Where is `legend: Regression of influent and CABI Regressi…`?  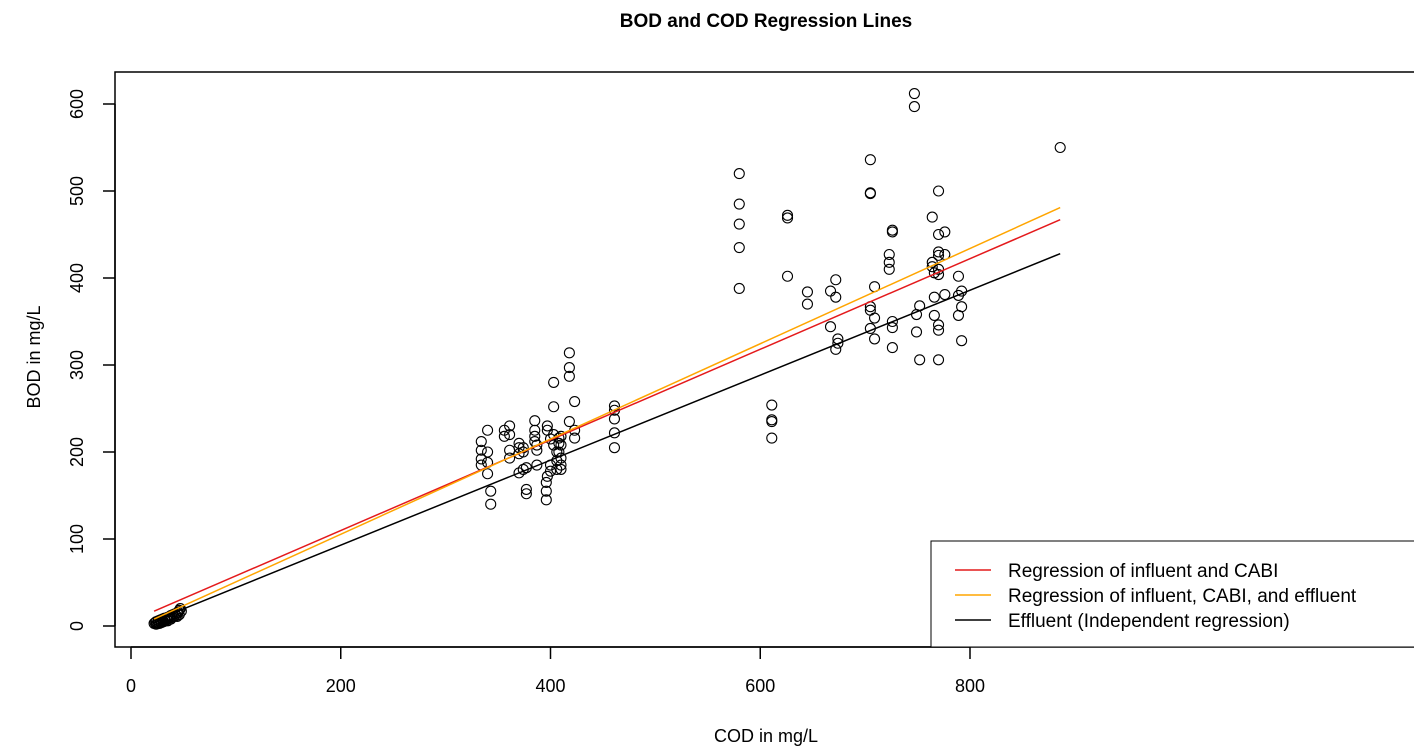
legend: Regression of influent and CABI Regressi… is located at coordinates (1172, 594).